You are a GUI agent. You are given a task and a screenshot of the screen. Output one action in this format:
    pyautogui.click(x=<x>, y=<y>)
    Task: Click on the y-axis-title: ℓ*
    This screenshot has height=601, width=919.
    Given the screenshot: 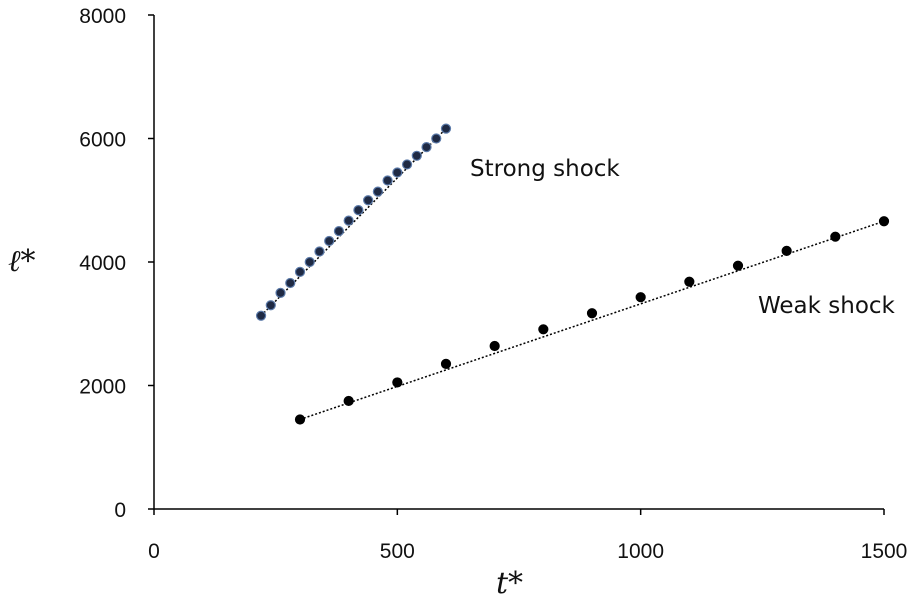 What is the action you would take?
    pyautogui.click(x=22, y=261)
    